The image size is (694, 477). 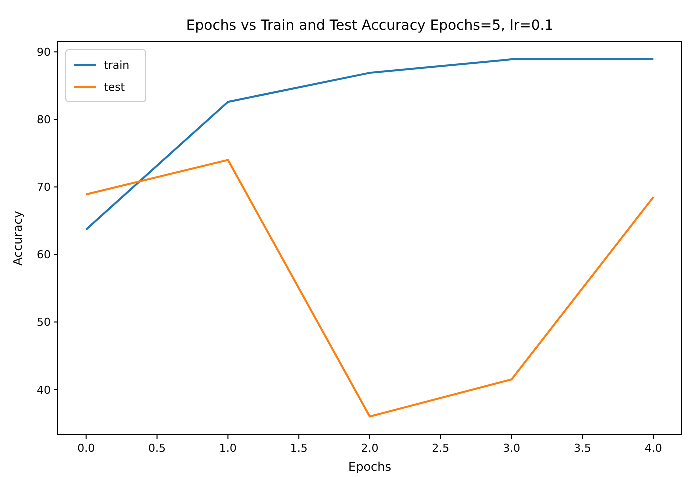 What do you see at coordinates (44, 53) in the screenshot?
I see `y-tick-label: 90` at bounding box center [44, 53].